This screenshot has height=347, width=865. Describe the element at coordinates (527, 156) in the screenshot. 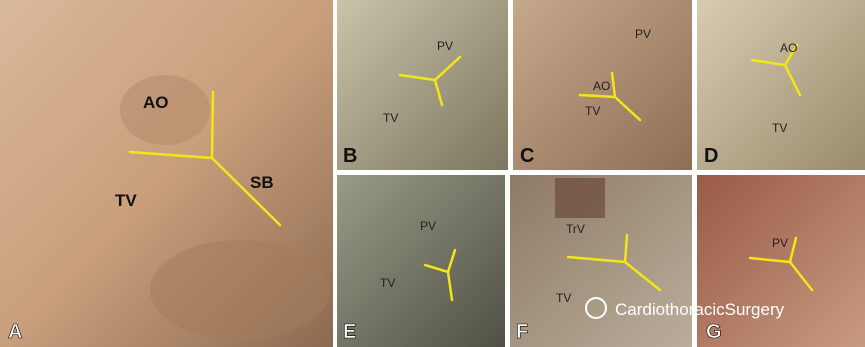

I see `panel-label: C` at that location.